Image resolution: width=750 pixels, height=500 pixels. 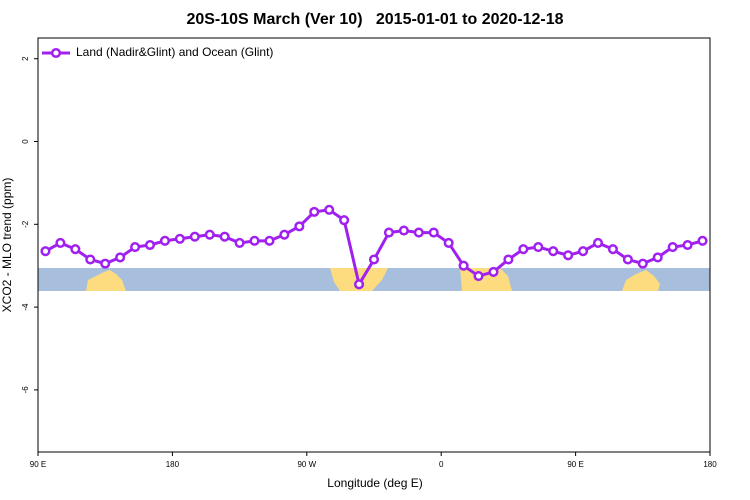 I want to click on x-axis-label: Longitude (deg E), so click(x=374, y=483).